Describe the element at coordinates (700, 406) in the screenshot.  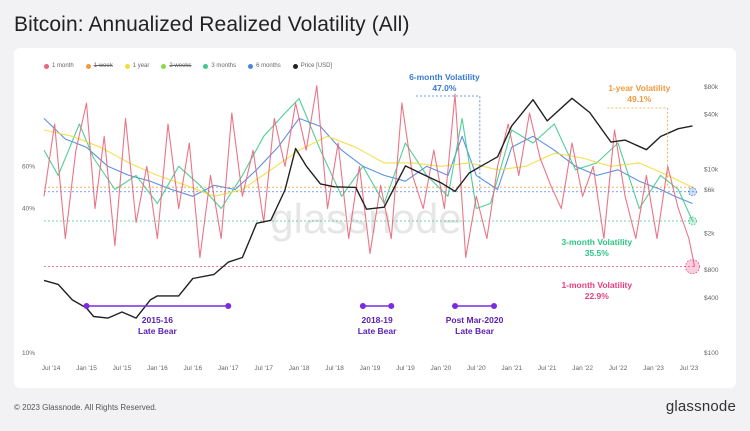
I see `footer-brand-logo: glassnode` at that location.